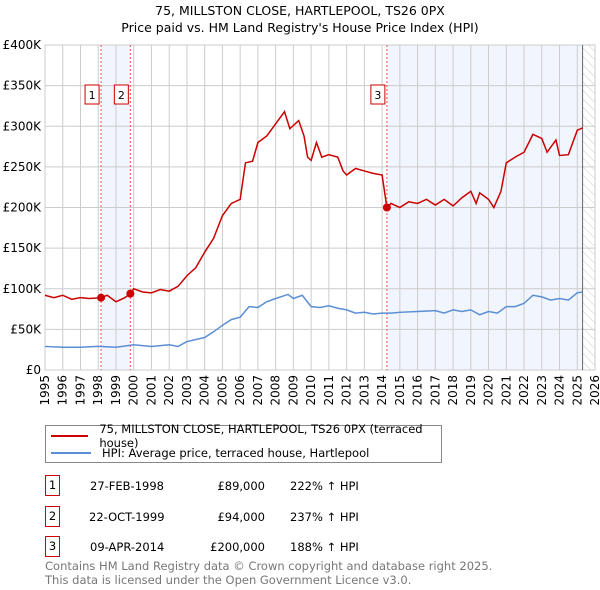 The height and width of the screenshot is (590, 600). I want to click on x-tick-label: 2026, so click(594, 390).